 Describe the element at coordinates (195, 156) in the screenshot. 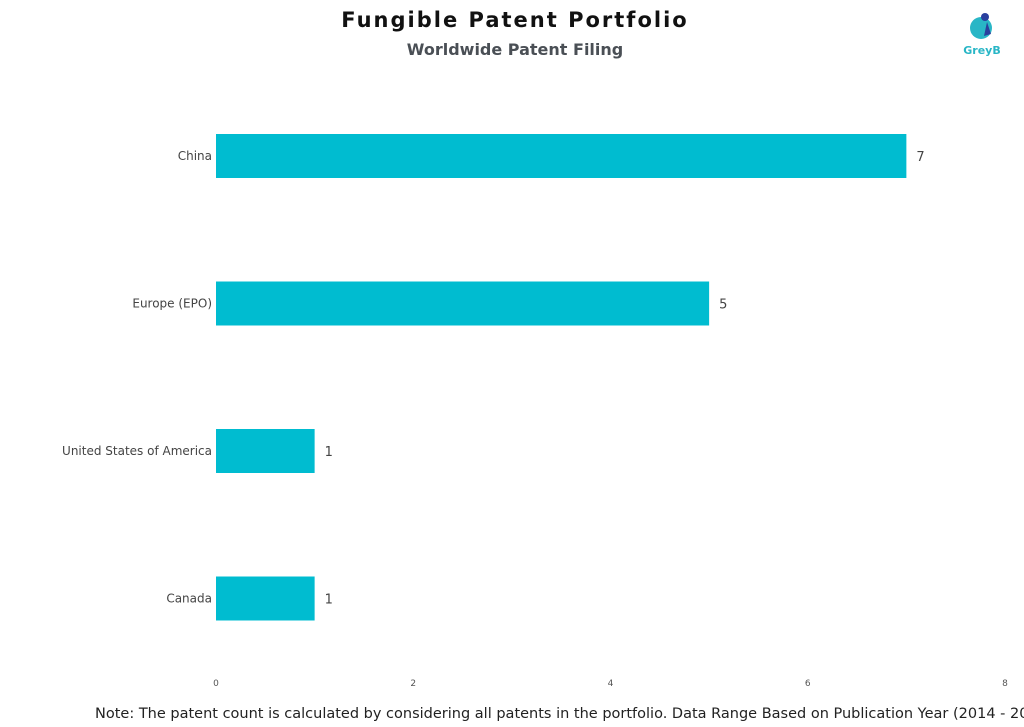

I see `category-label: China` at that location.